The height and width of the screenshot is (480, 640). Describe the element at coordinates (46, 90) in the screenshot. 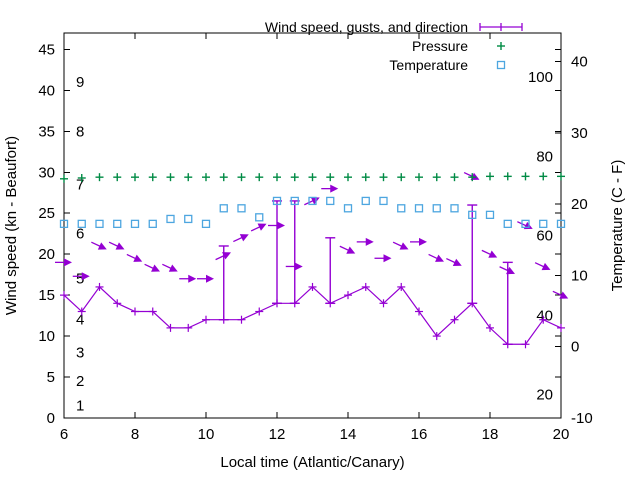

I see `y-tick-label: 40` at that location.